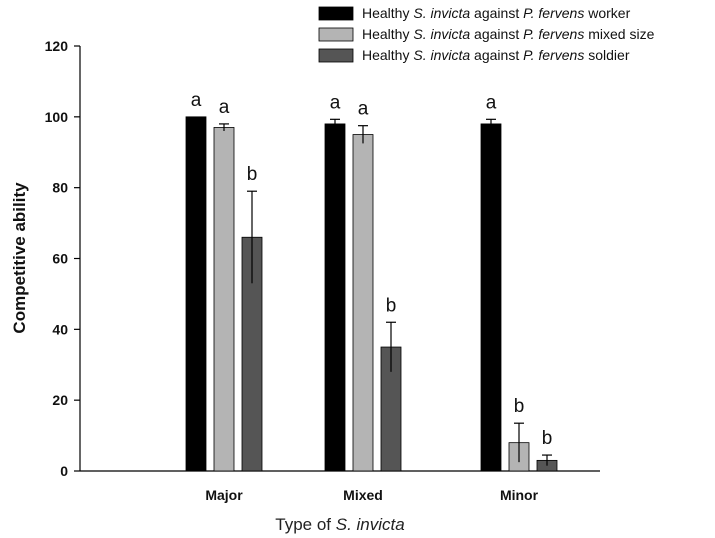 The height and width of the screenshot is (538, 715). Describe the element at coordinates (64, 471) in the screenshot. I see `y-tick-label: 0` at that location.